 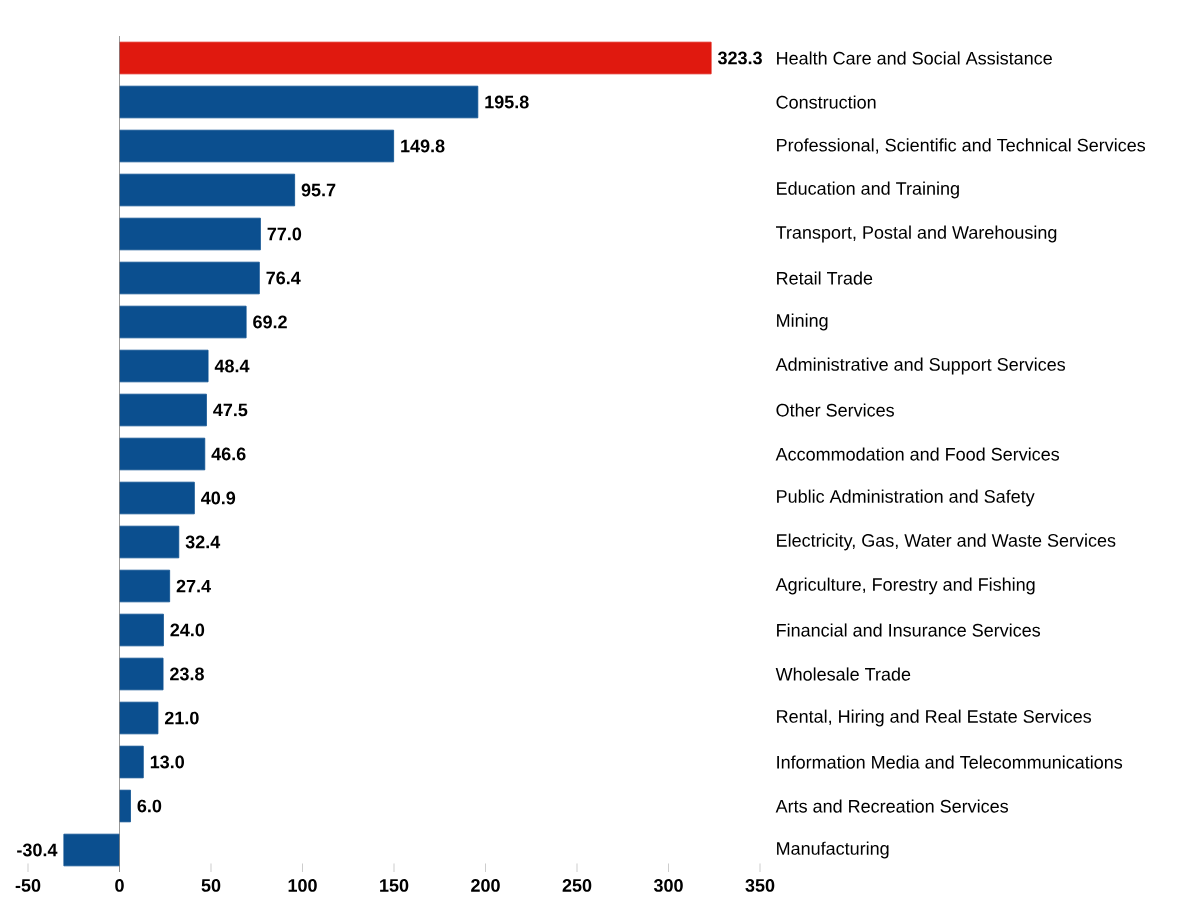 I want to click on data-label: 6.0, so click(x=149, y=806).